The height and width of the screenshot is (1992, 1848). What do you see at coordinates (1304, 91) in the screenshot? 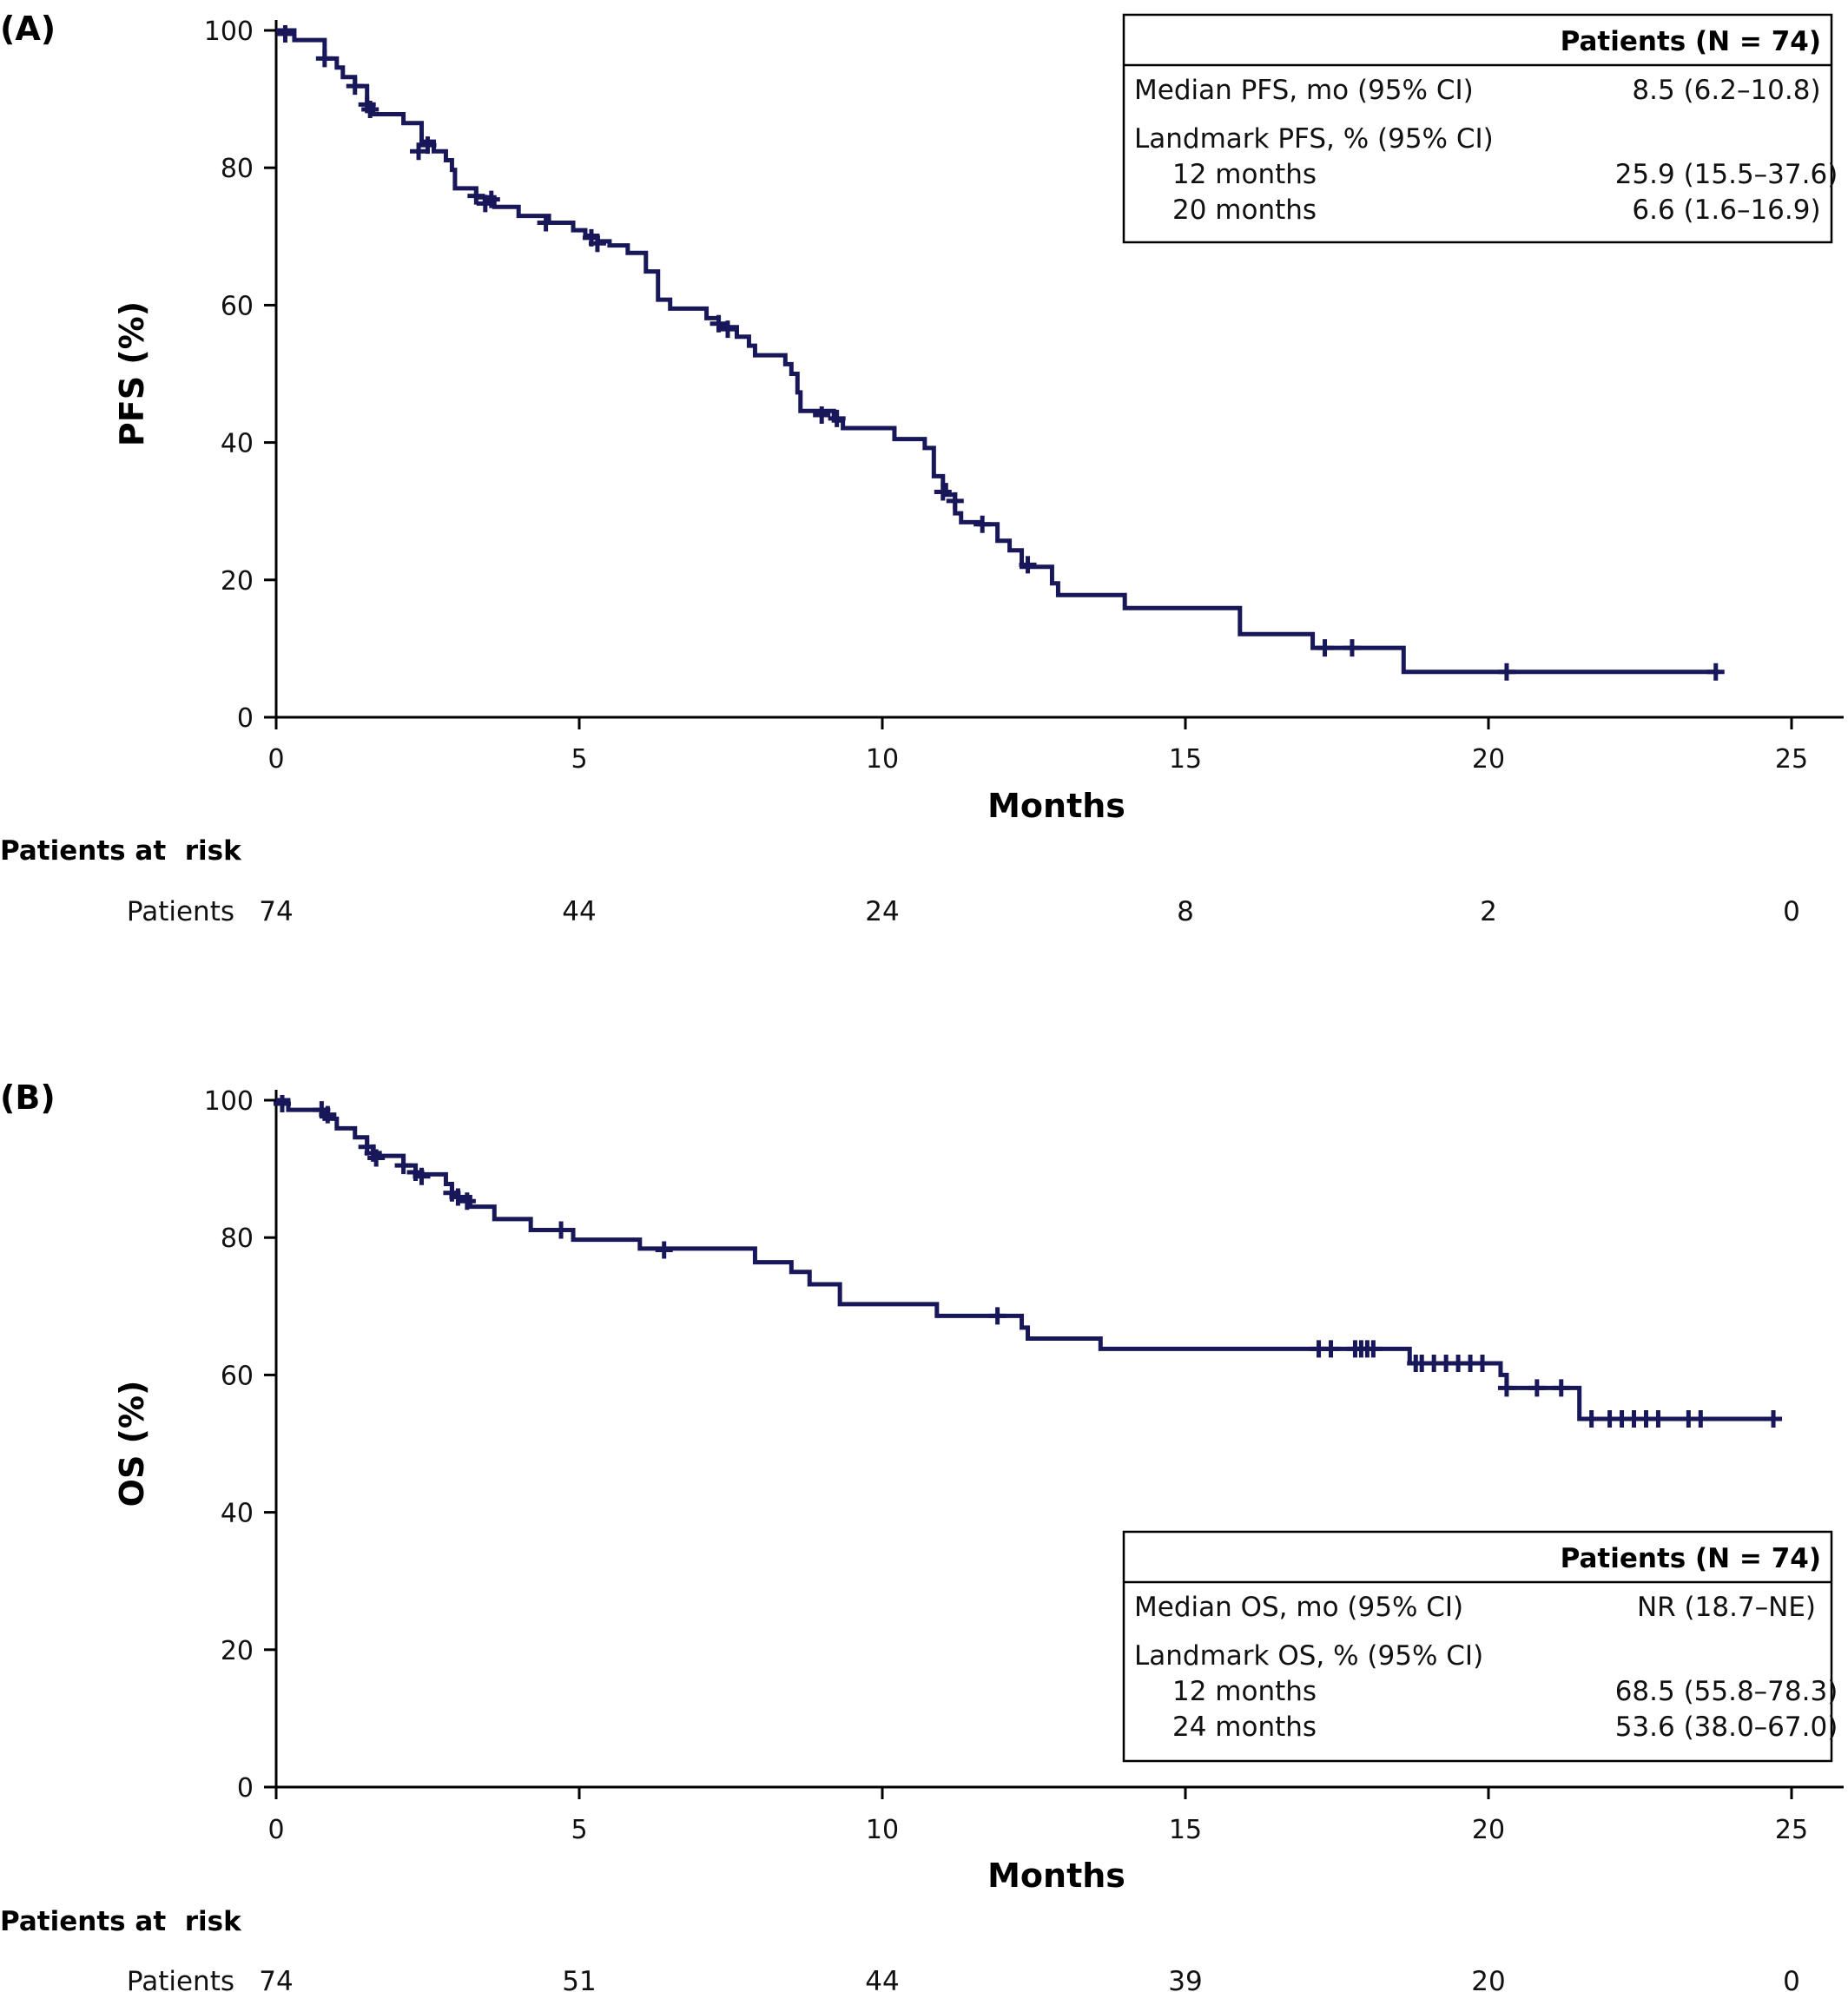
I see `legend-row-label: Median PFS, mo (95% CI)` at bounding box center [1304, 91].